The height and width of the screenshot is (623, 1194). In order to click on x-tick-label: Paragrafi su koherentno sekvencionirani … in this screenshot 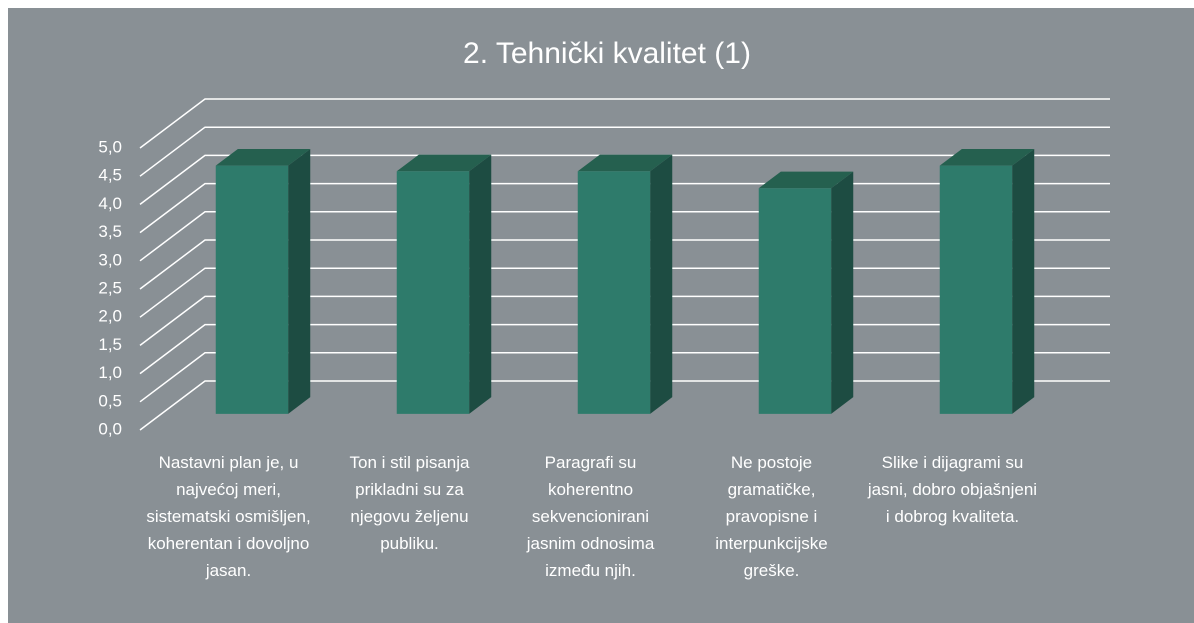, I will do `click(590, 516)`.